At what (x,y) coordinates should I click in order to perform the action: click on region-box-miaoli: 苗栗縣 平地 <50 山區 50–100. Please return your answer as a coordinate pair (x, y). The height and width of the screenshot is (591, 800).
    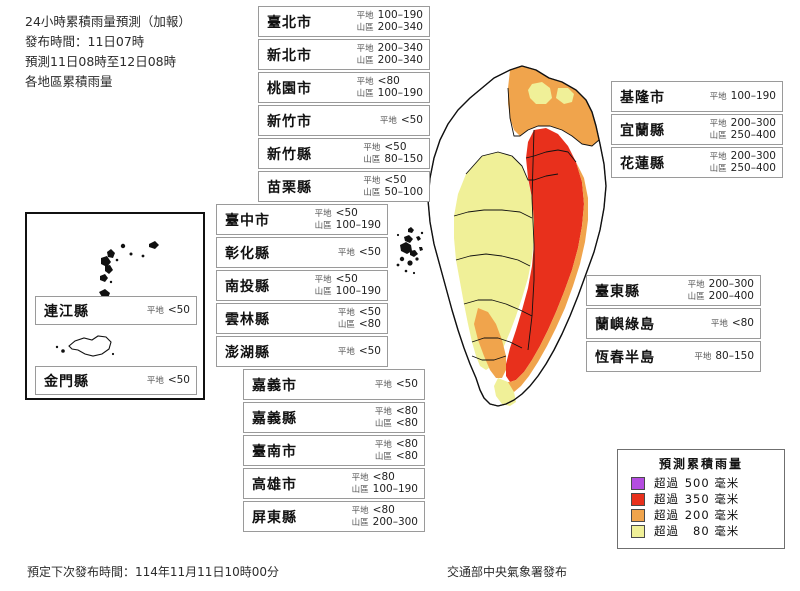
    Looking at the image, I should click on (344, 186).